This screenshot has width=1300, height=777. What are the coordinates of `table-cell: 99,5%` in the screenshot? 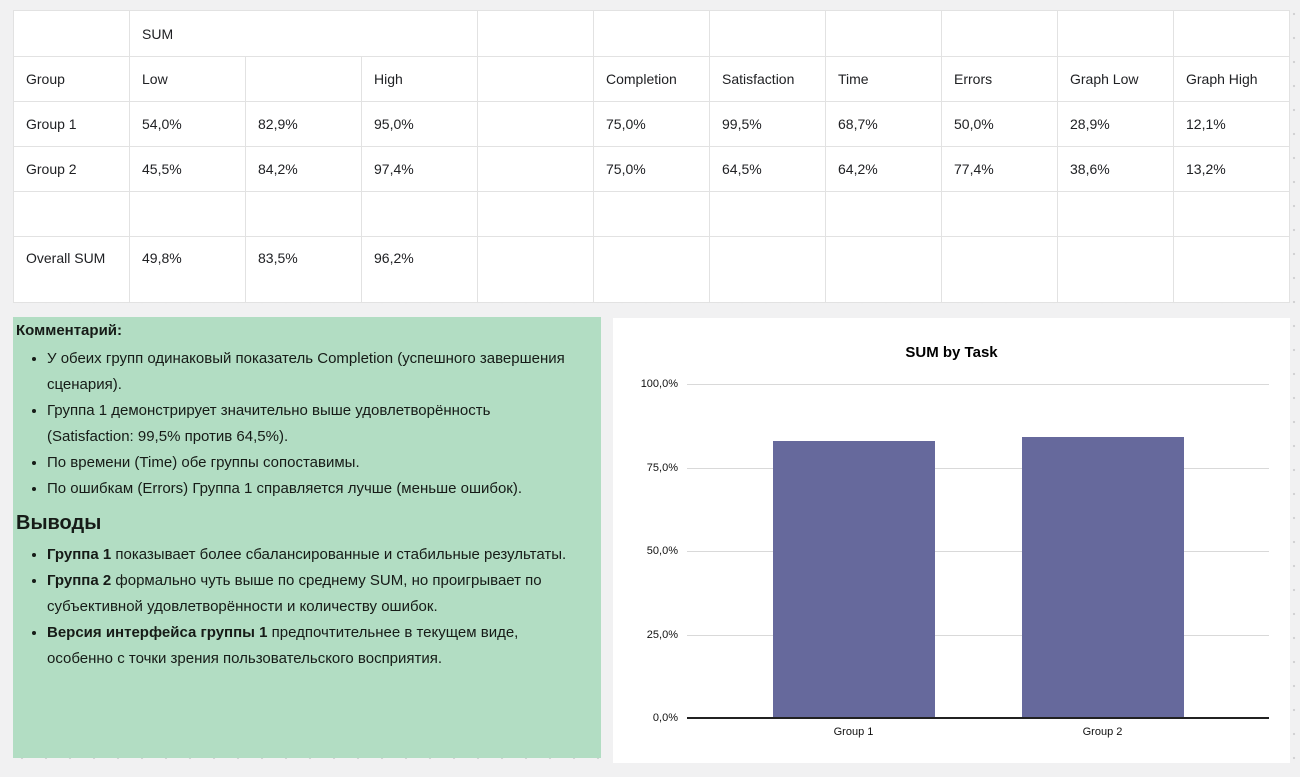 It's located at (767, 124).